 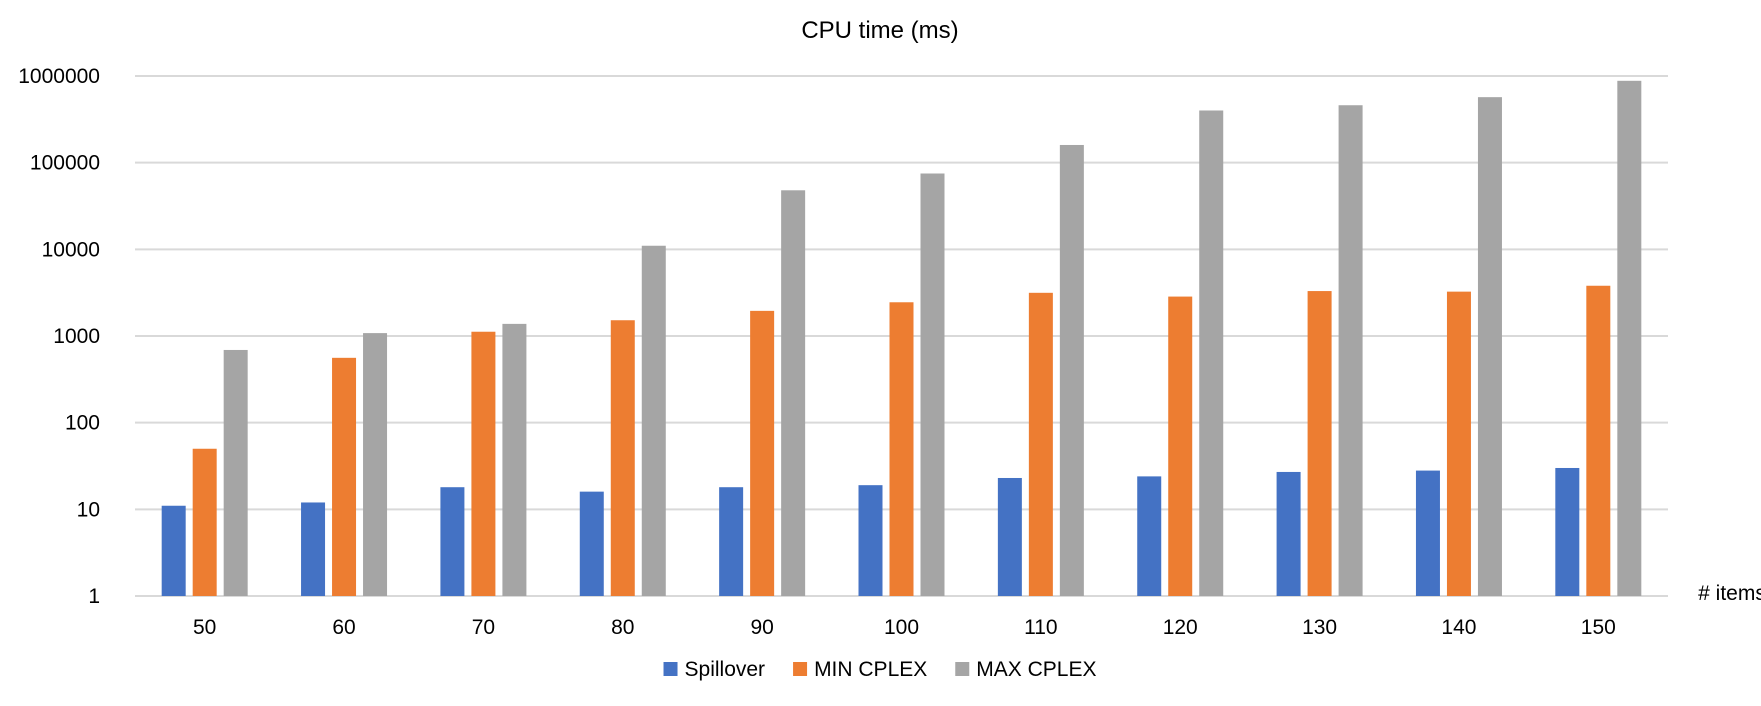 What do you see at coordinates (65, 163) in the screenshot?
I see `y-tick-label: 100000` at bounding box center [65, 163].